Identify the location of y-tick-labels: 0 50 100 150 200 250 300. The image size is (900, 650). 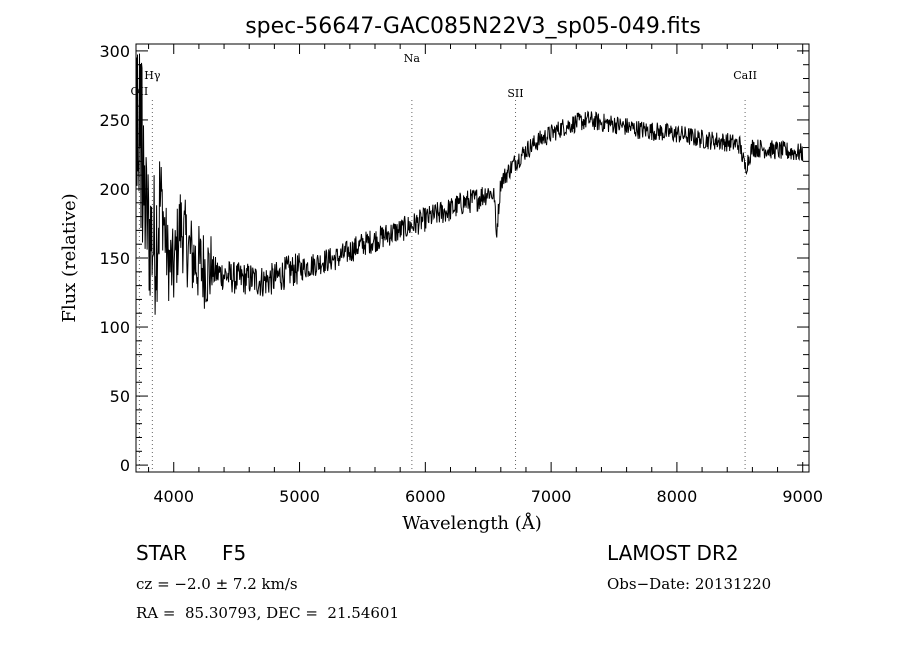
(114, 258).